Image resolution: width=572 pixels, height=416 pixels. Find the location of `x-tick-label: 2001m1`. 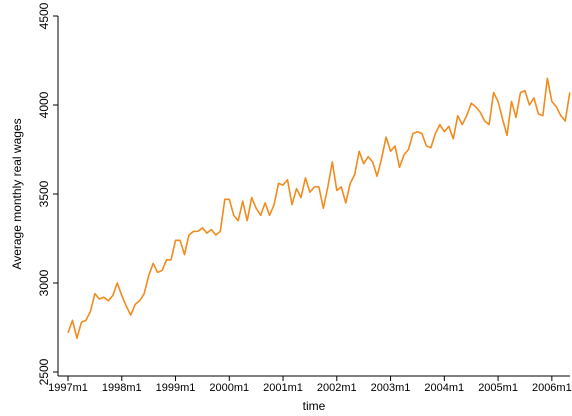

x-tick-label: 2001m1 is located at coordinates (283, 388).